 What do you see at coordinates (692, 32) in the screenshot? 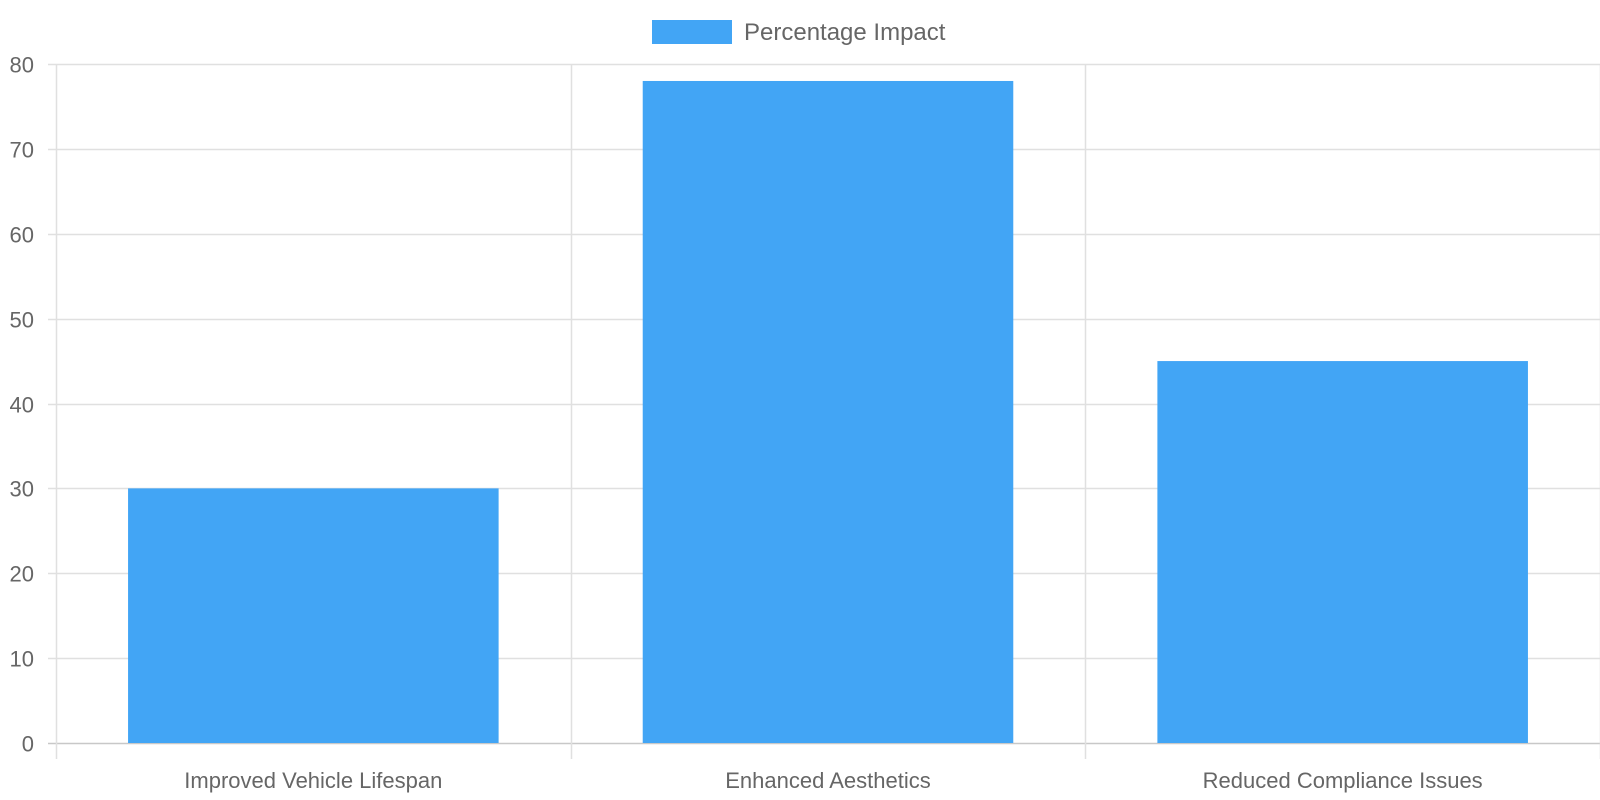
I see `legend-swatch` at bounding box center [692, 32].